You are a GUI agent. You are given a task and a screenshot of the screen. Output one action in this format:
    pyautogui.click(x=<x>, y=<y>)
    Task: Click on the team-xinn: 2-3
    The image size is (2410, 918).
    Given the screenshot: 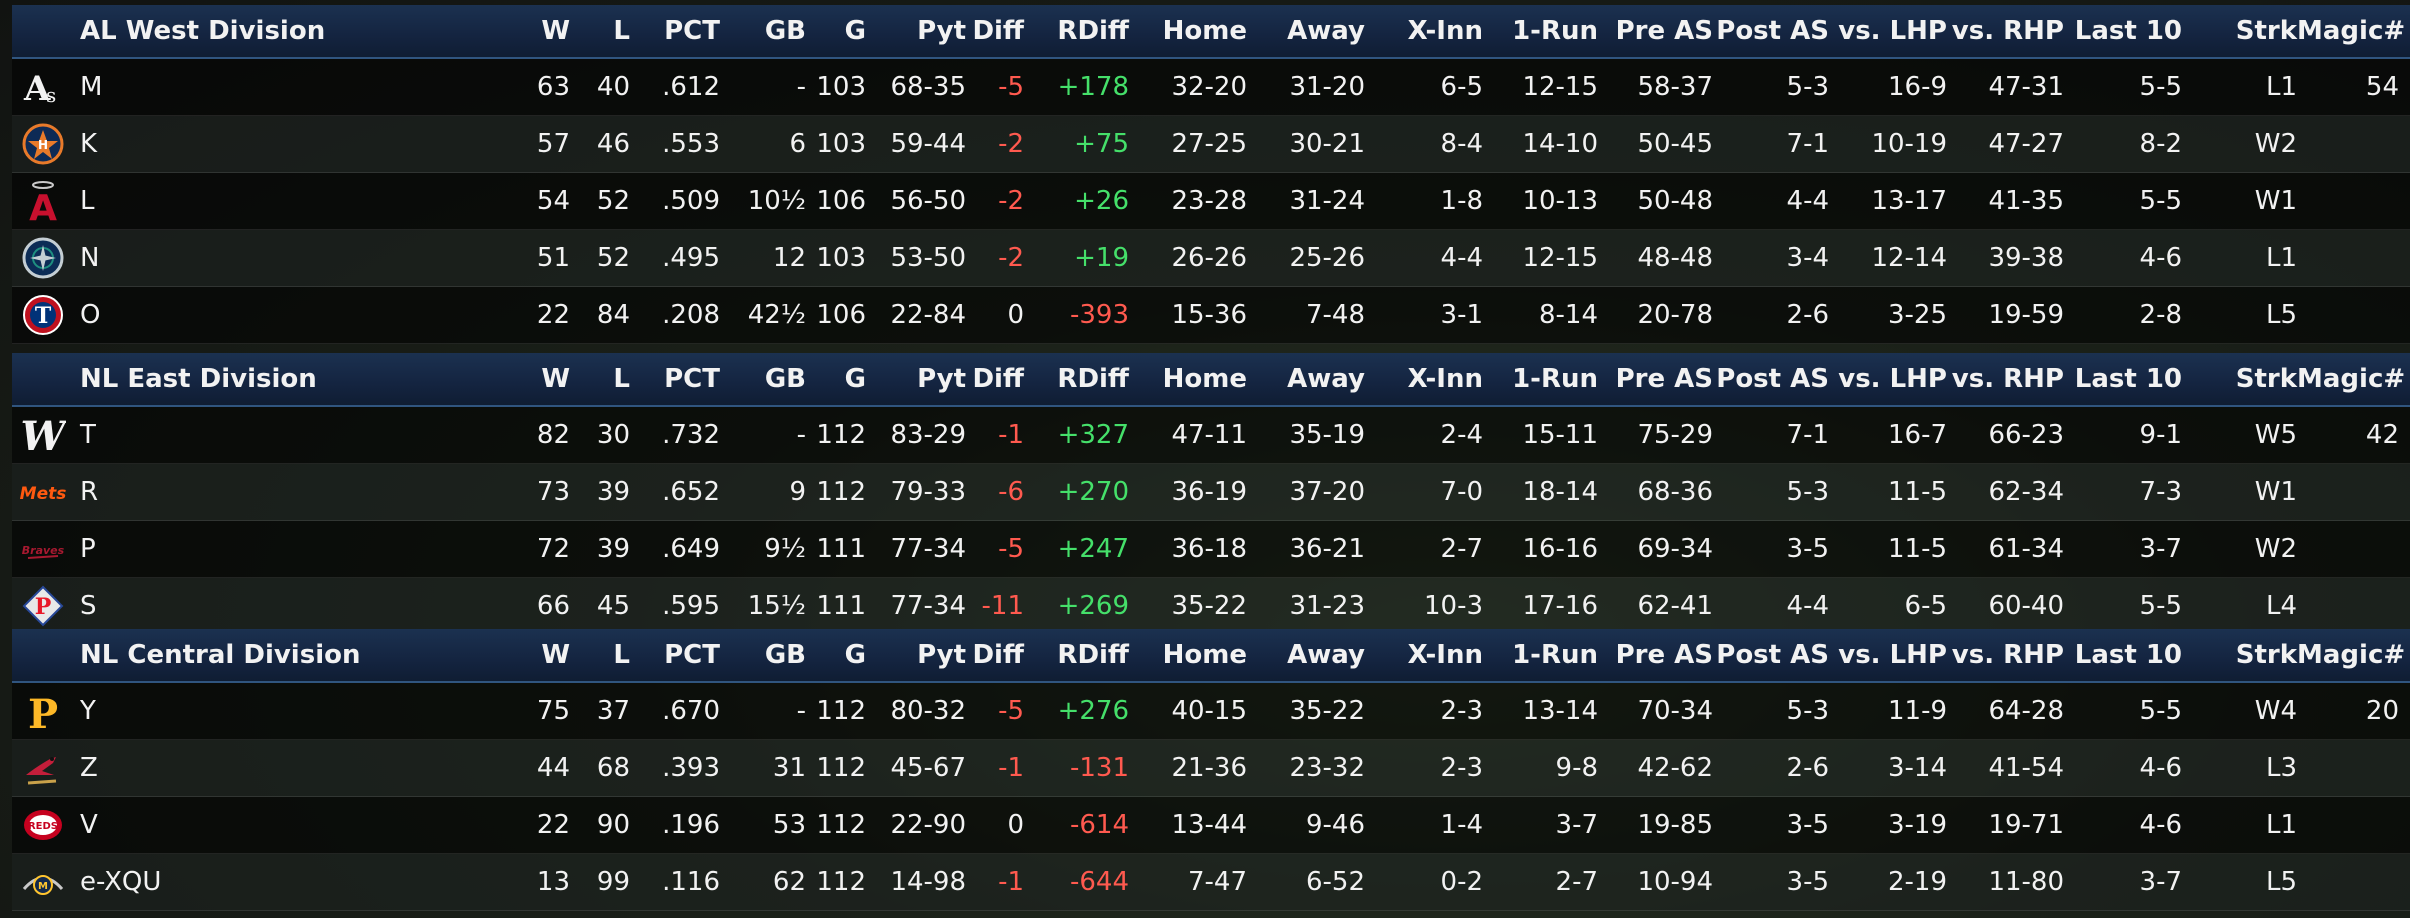 What is the action you would take?
    pyautogui.click(x=1461, y=711)
    